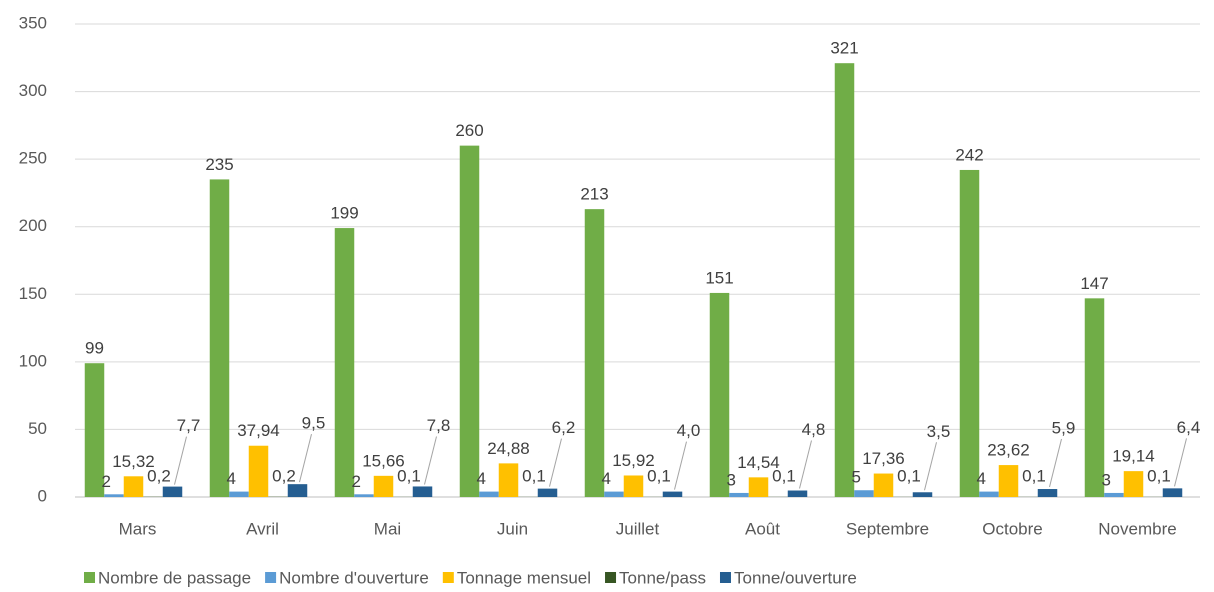 The height and width of the screenshot is (592, 1214). Describe the element at coordinates (33, 225) in the screenshot. I see `y-tick-label: 200` at that location.